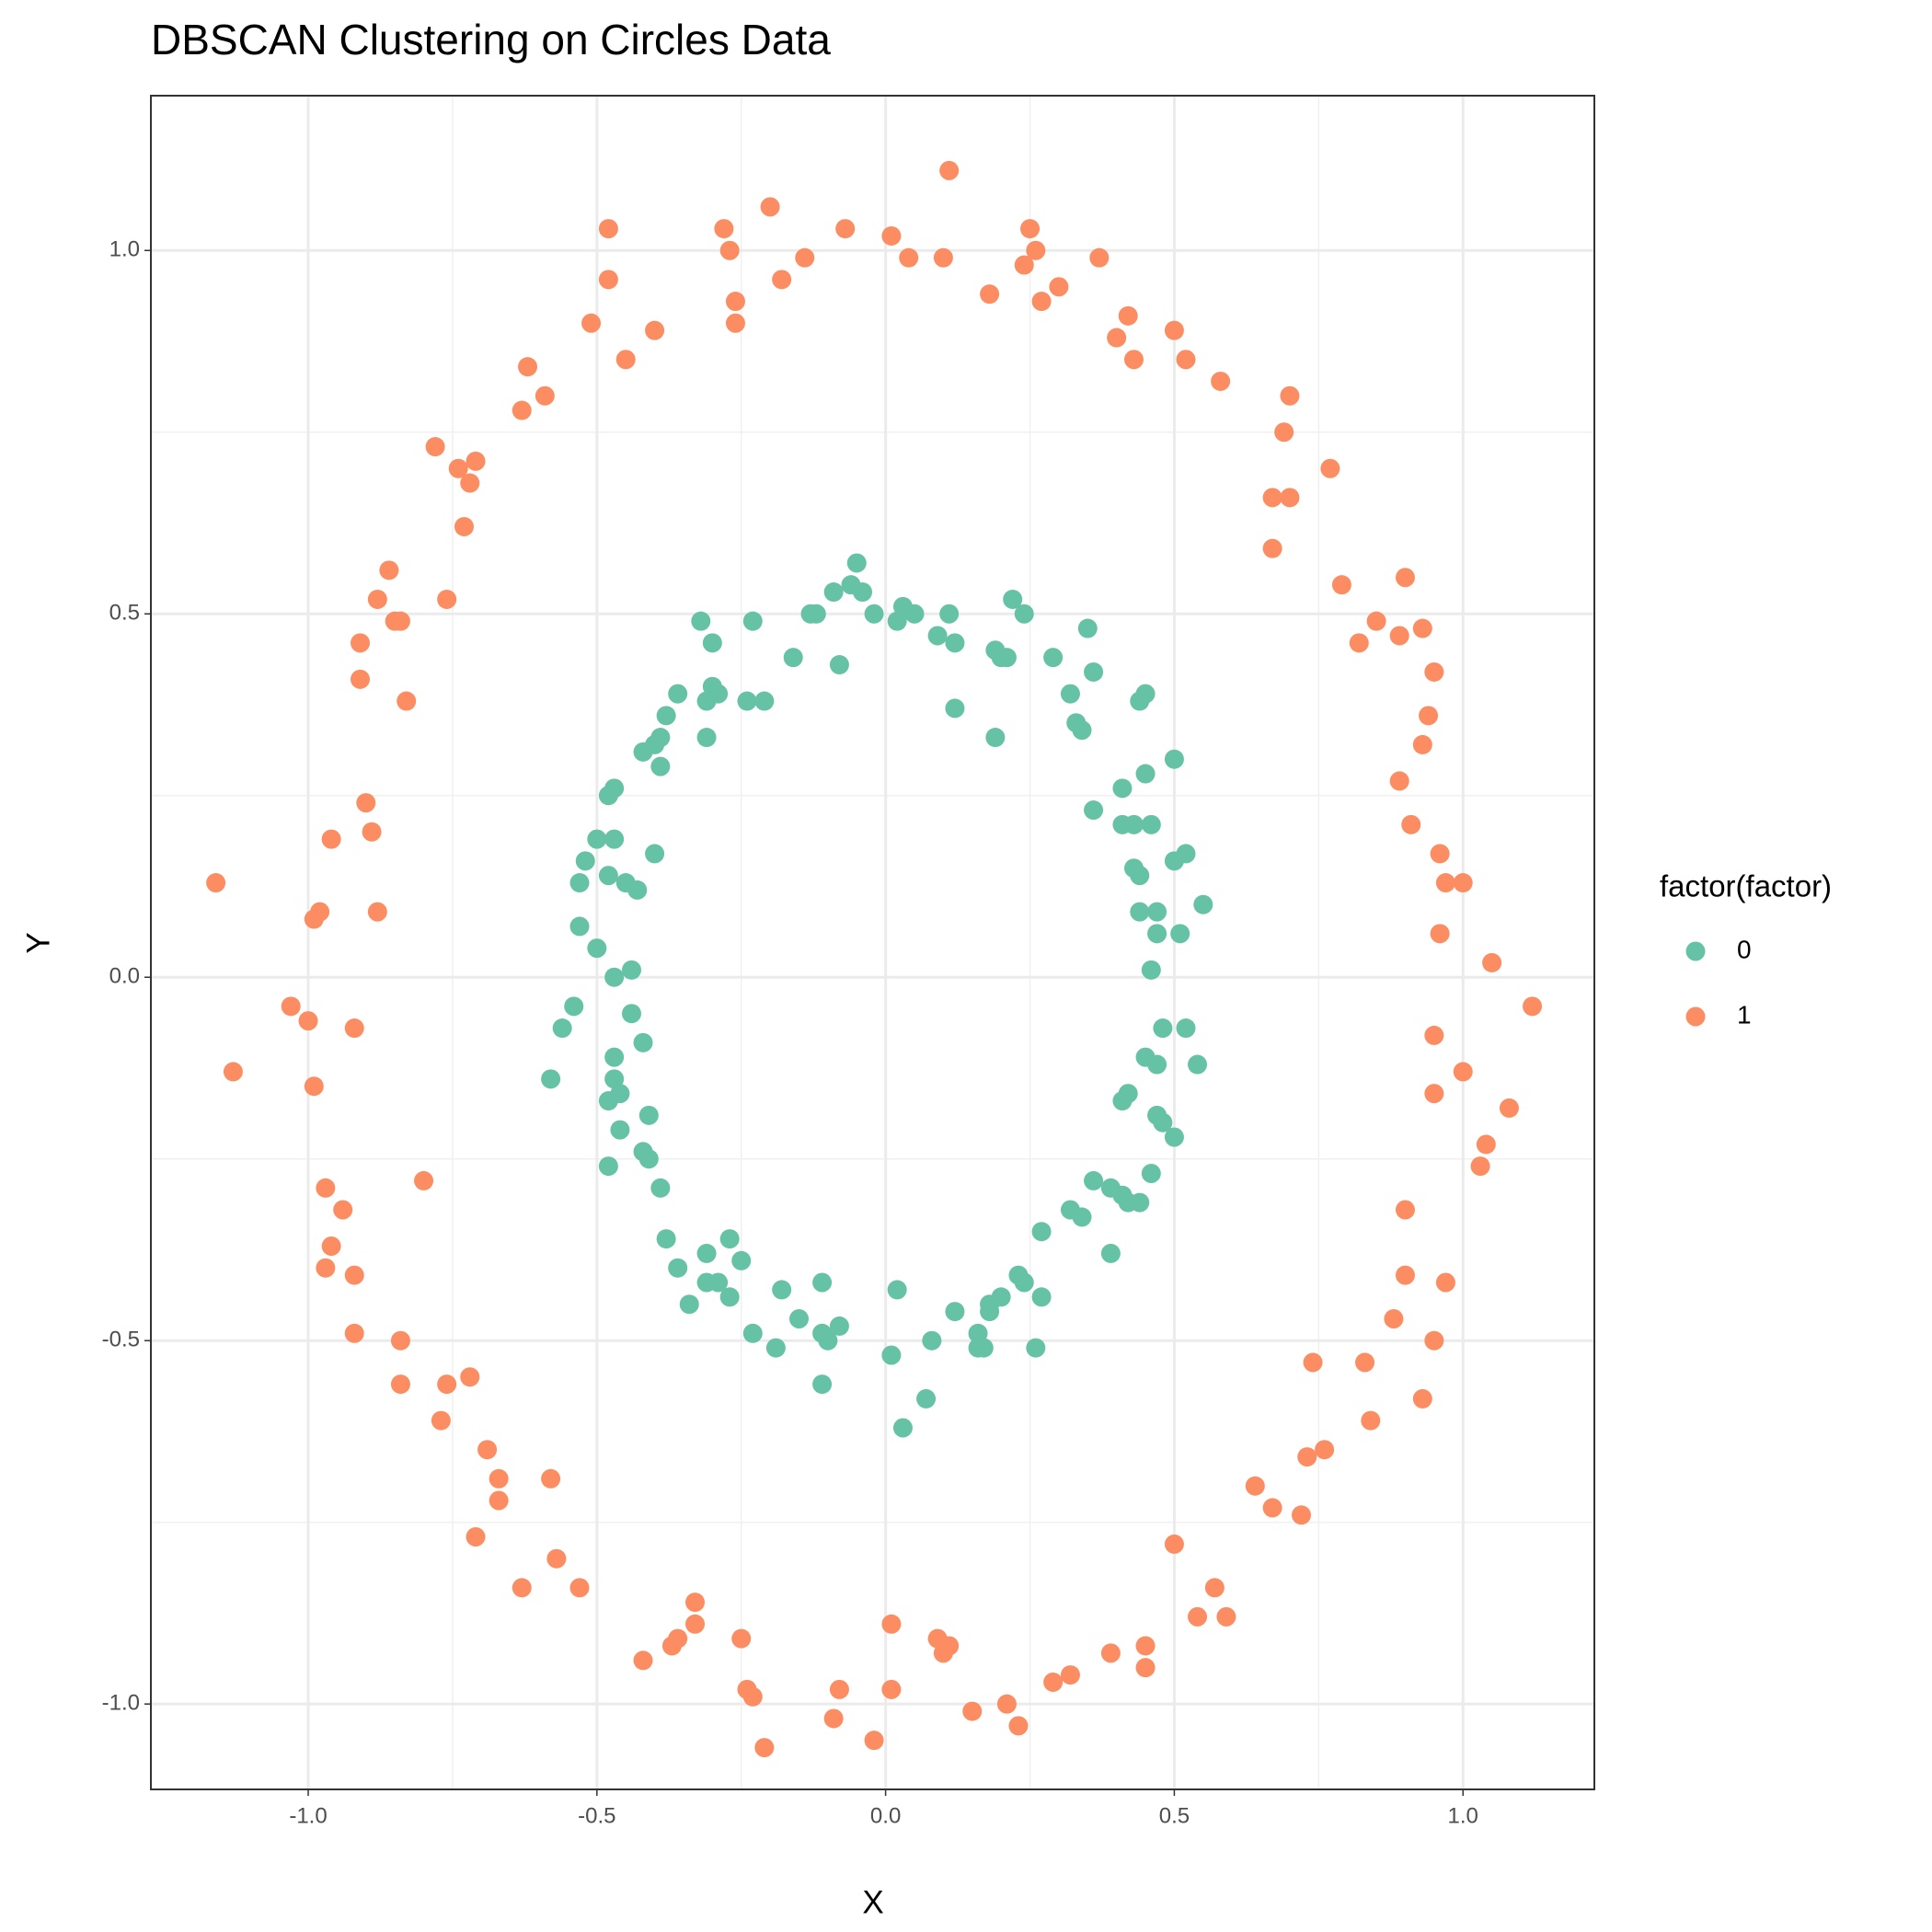  What do you see at coordinates (872, 1902) in the screenshot?
I see `x-axis-label: X` at bounding box center [872, 1902].